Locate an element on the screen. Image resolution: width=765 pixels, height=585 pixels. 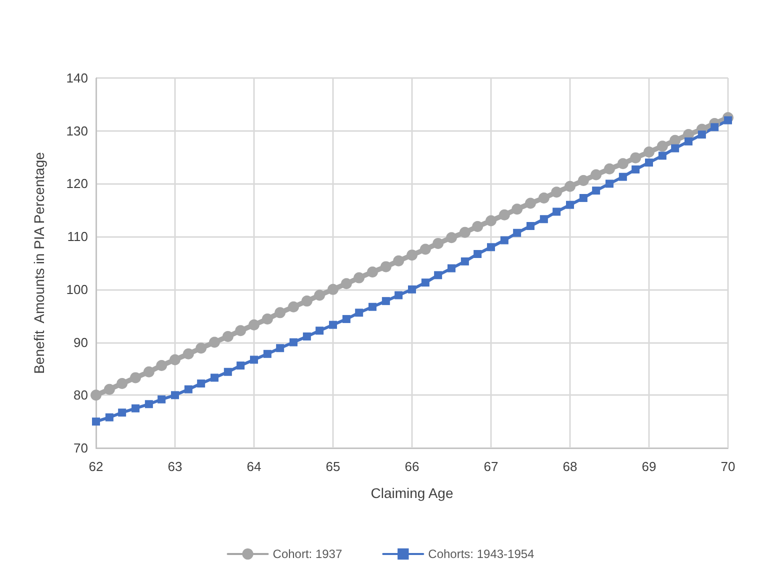
y-tick-label: 140 is located at coordinates (77, 78).